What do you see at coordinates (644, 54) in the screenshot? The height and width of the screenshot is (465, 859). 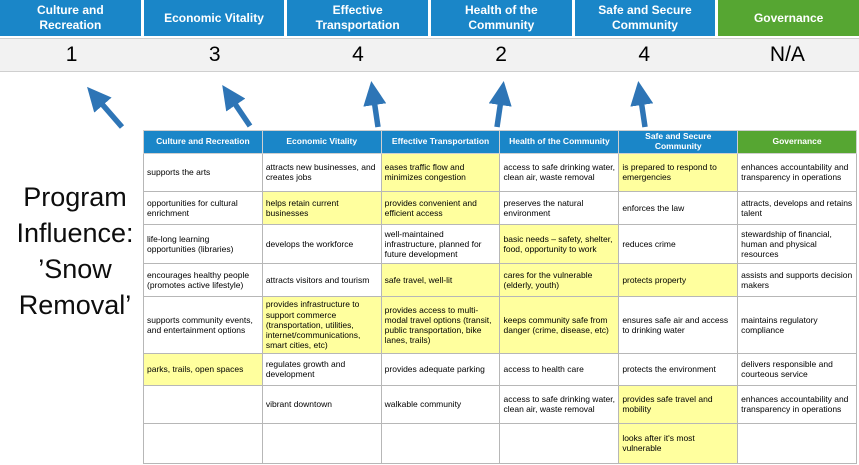 I see `score-safe-and-secure-community: 4` at bounding box center [644, 54].